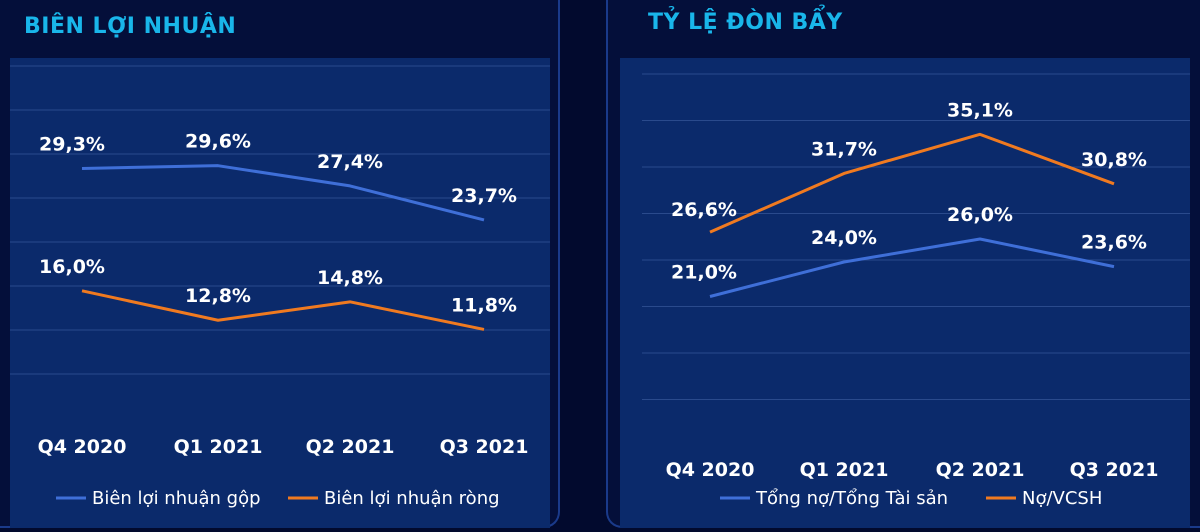 The width and height of the screenshot is (1200, 532). I want to click on legend-entry: Tổng nợ/Tổng Tài sản, so click(851, 498).